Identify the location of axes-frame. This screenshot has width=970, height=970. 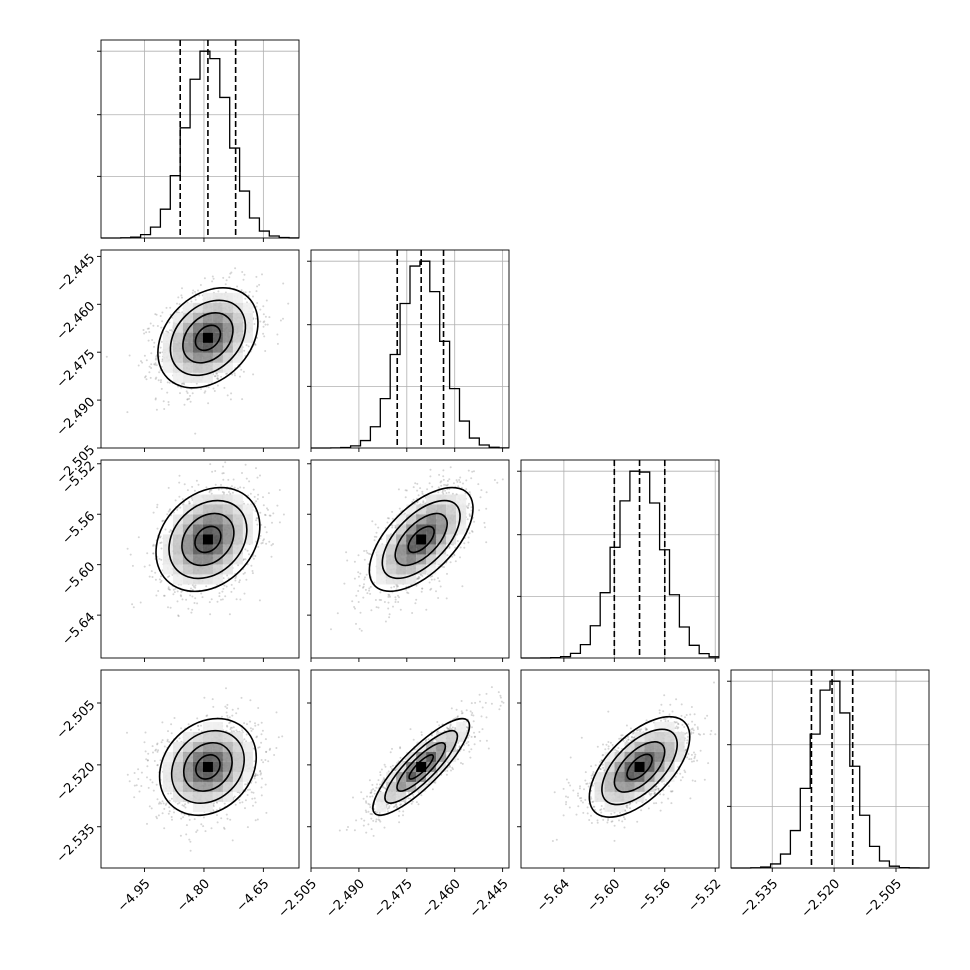
(410, 349).